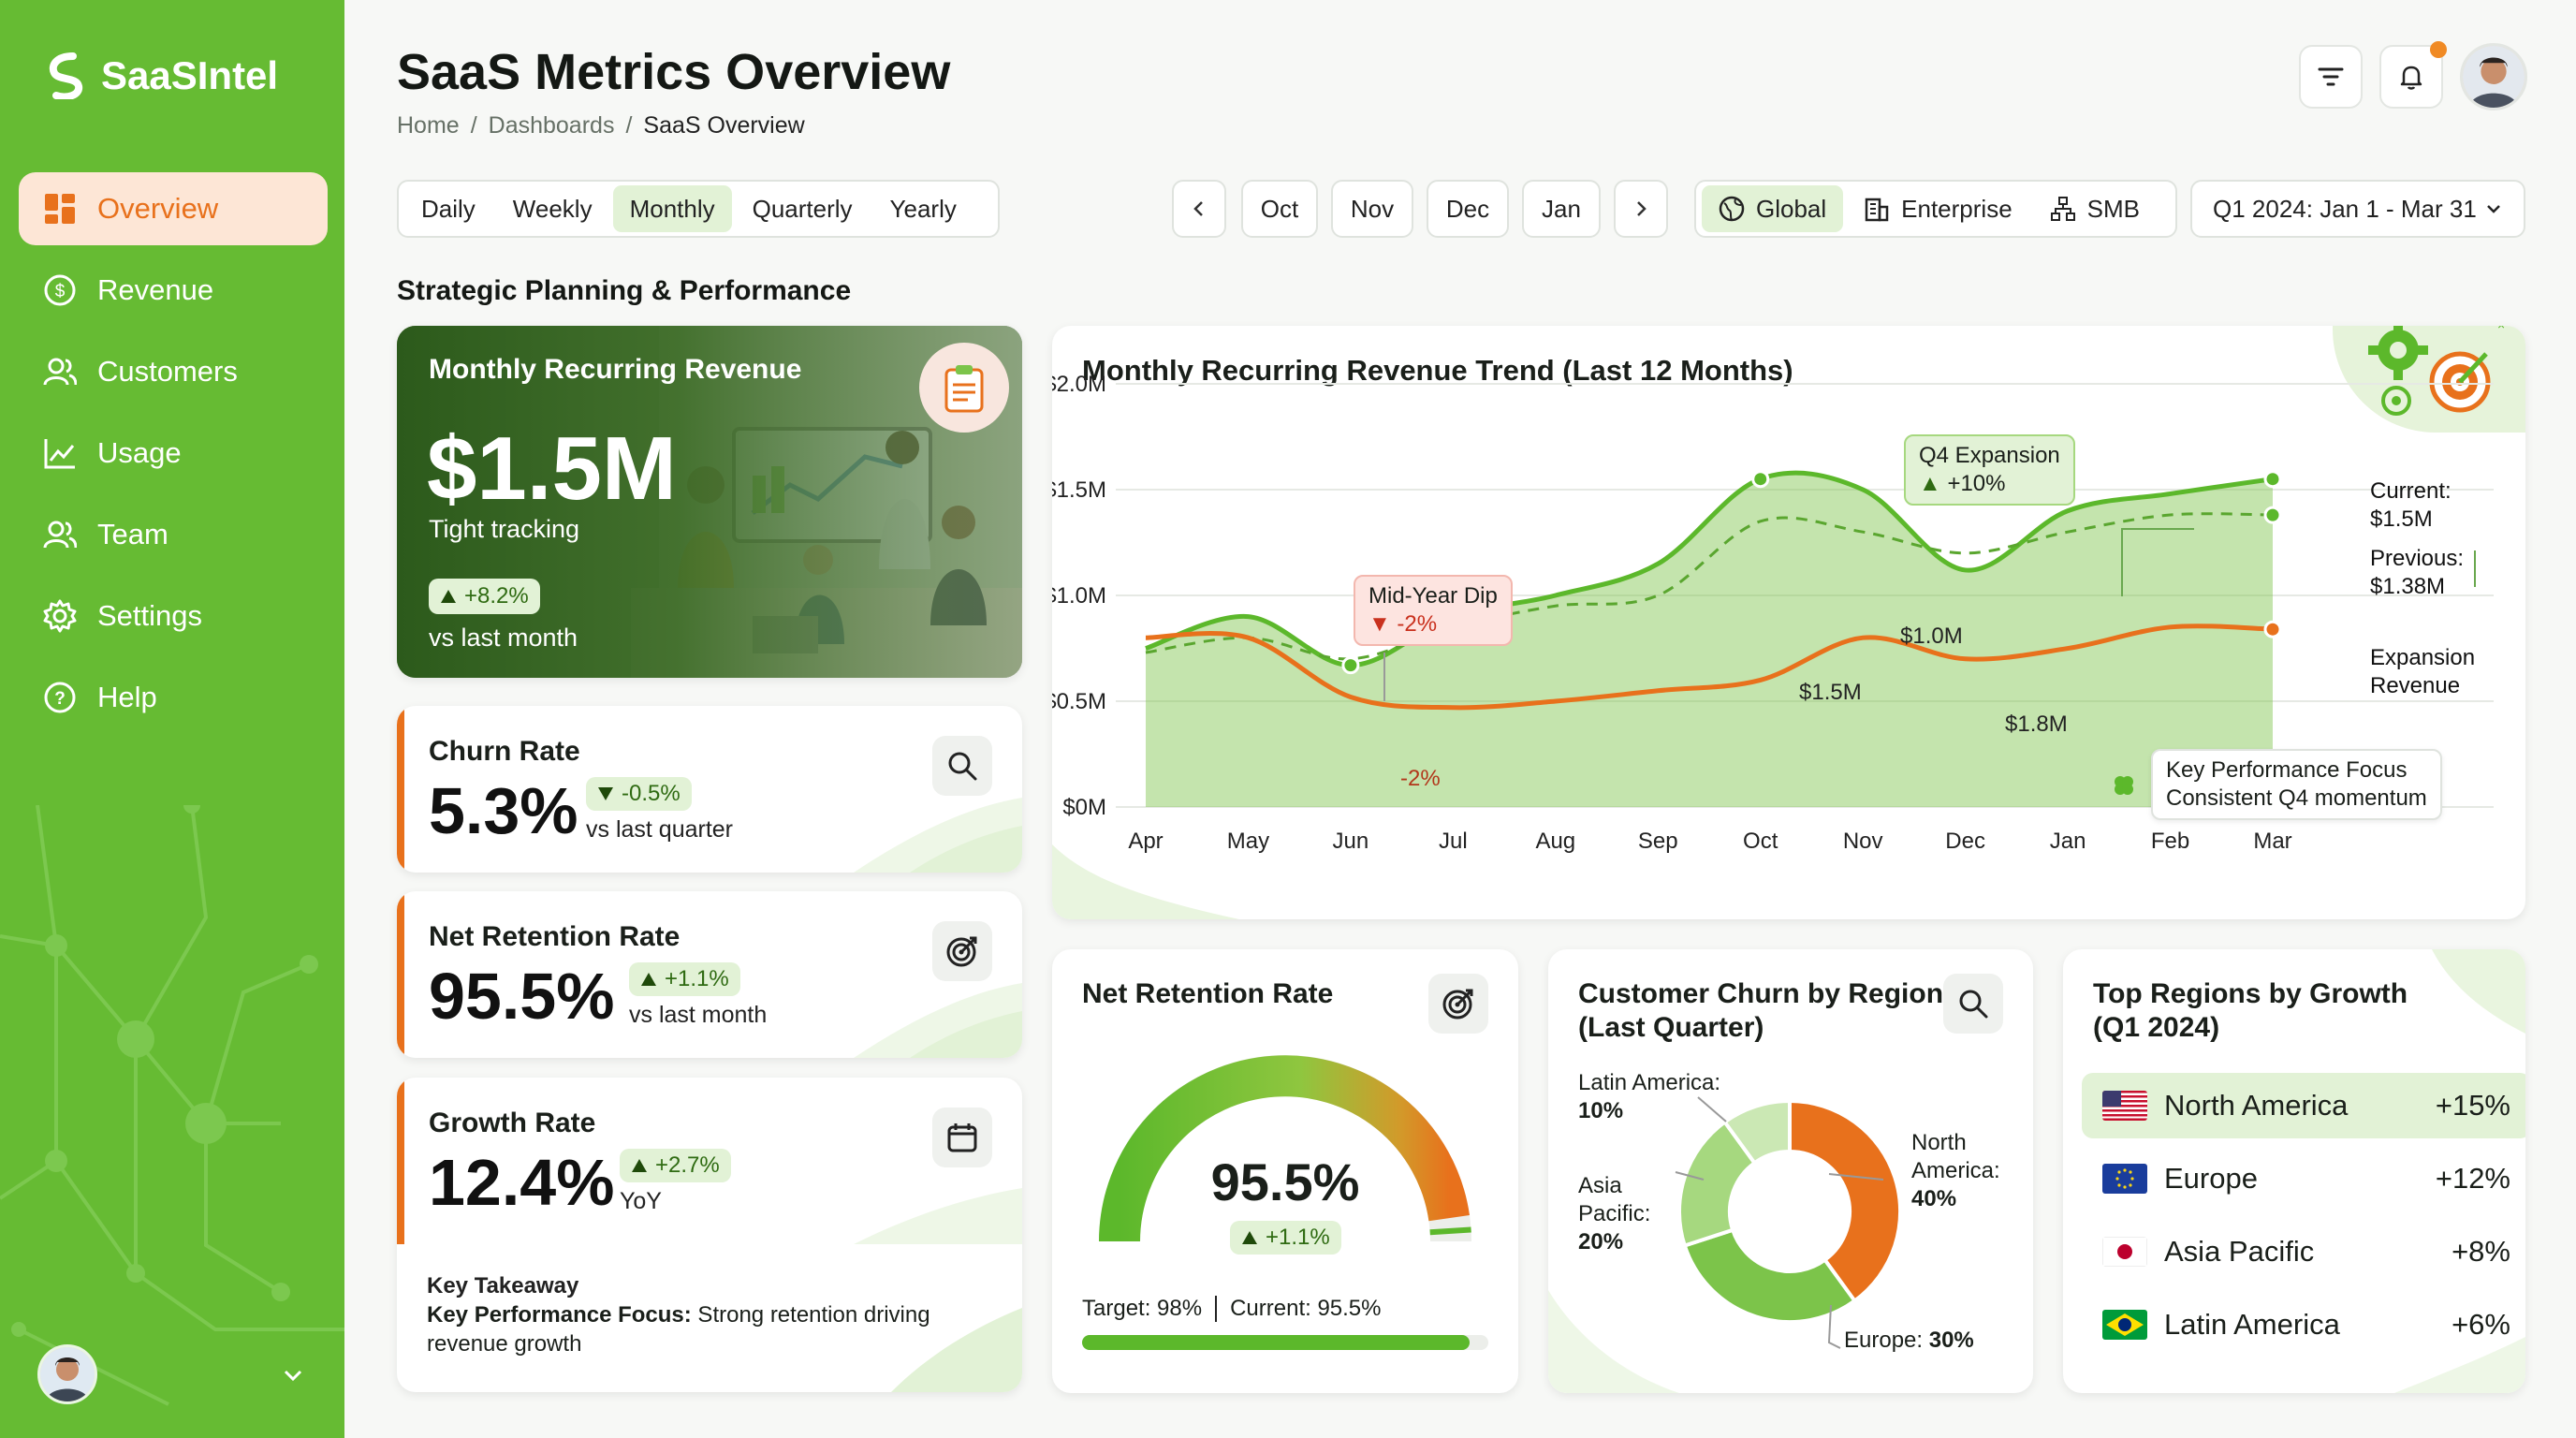 This screenshot has width=2576, height=1438. What do you see at coordinates (503, 1286) in the screenshot?
I see `key-takeaway-heading: Key Takeaway` at bounding box center [503, 1286].